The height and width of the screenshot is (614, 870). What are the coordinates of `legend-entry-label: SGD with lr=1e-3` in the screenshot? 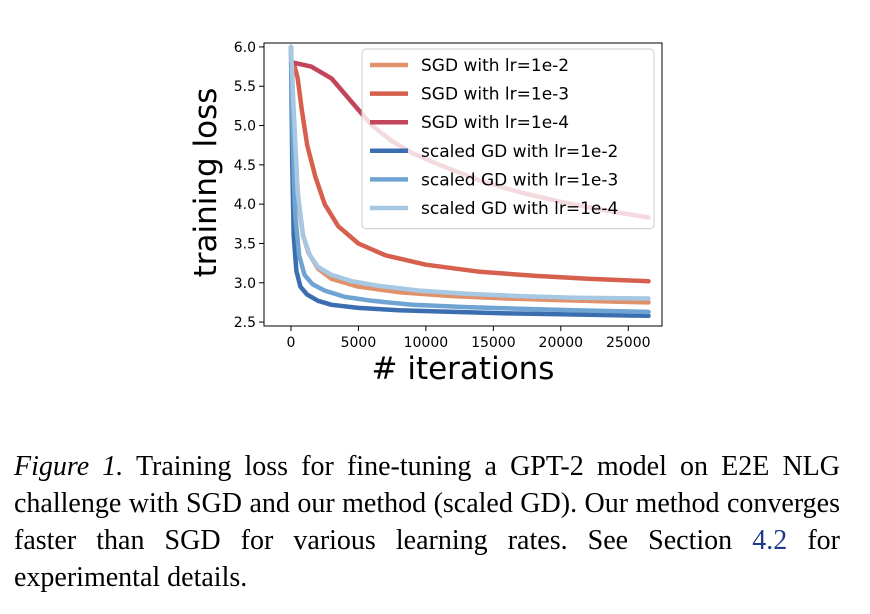 It's located at (495, 95).